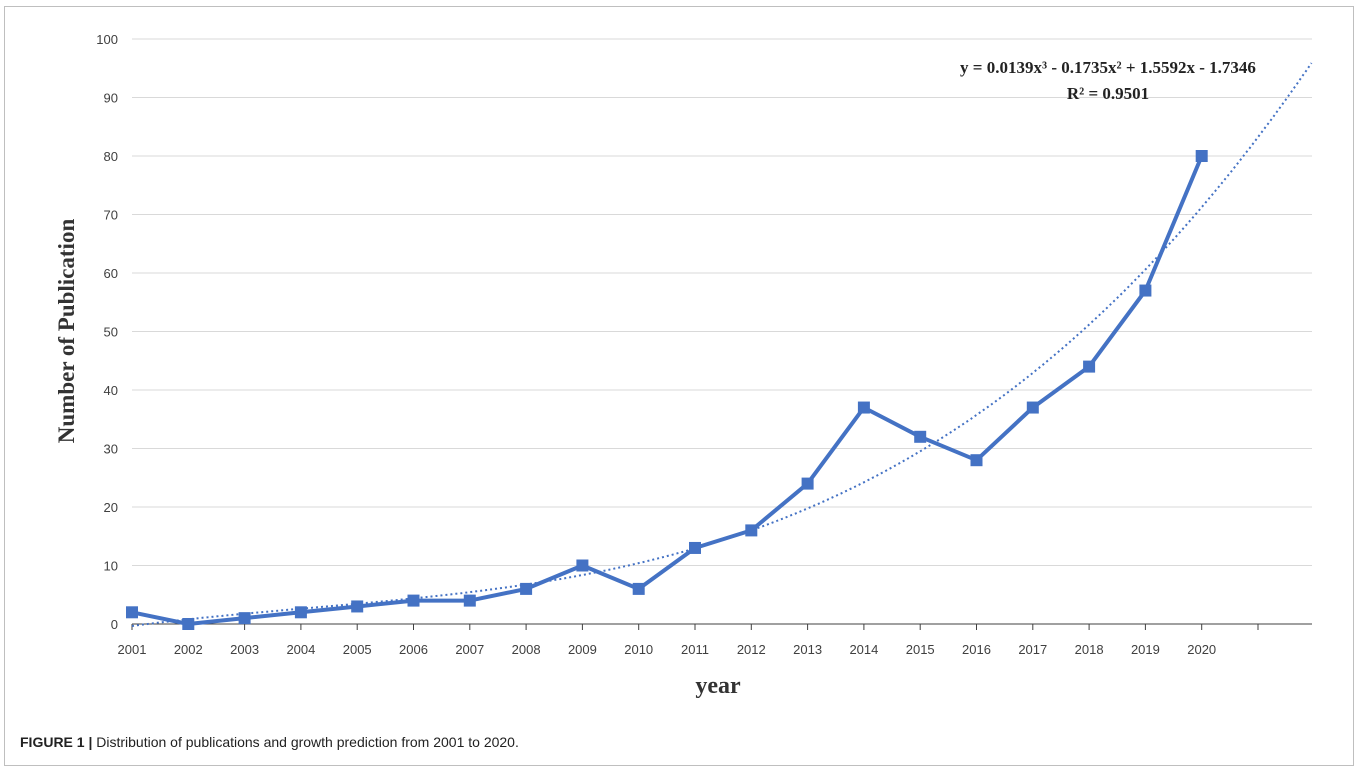 The image size is (1360, 772). What do you see at coordinates (1201, 649) in the screenshot?
I see `x-tick-label-2020: 2020` at bounding box center [1201, 649].